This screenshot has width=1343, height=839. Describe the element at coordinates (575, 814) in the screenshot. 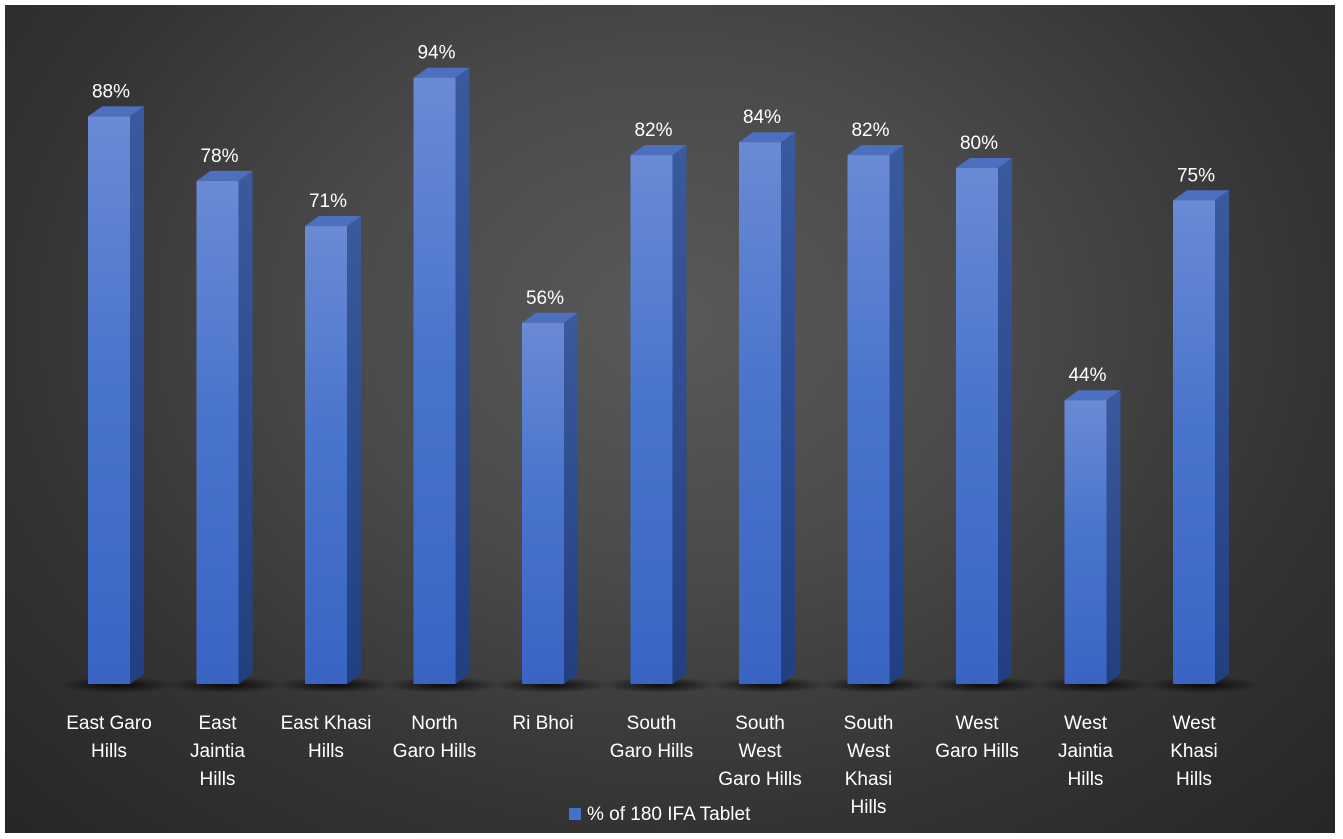

I see `legend-swatch` at that location.